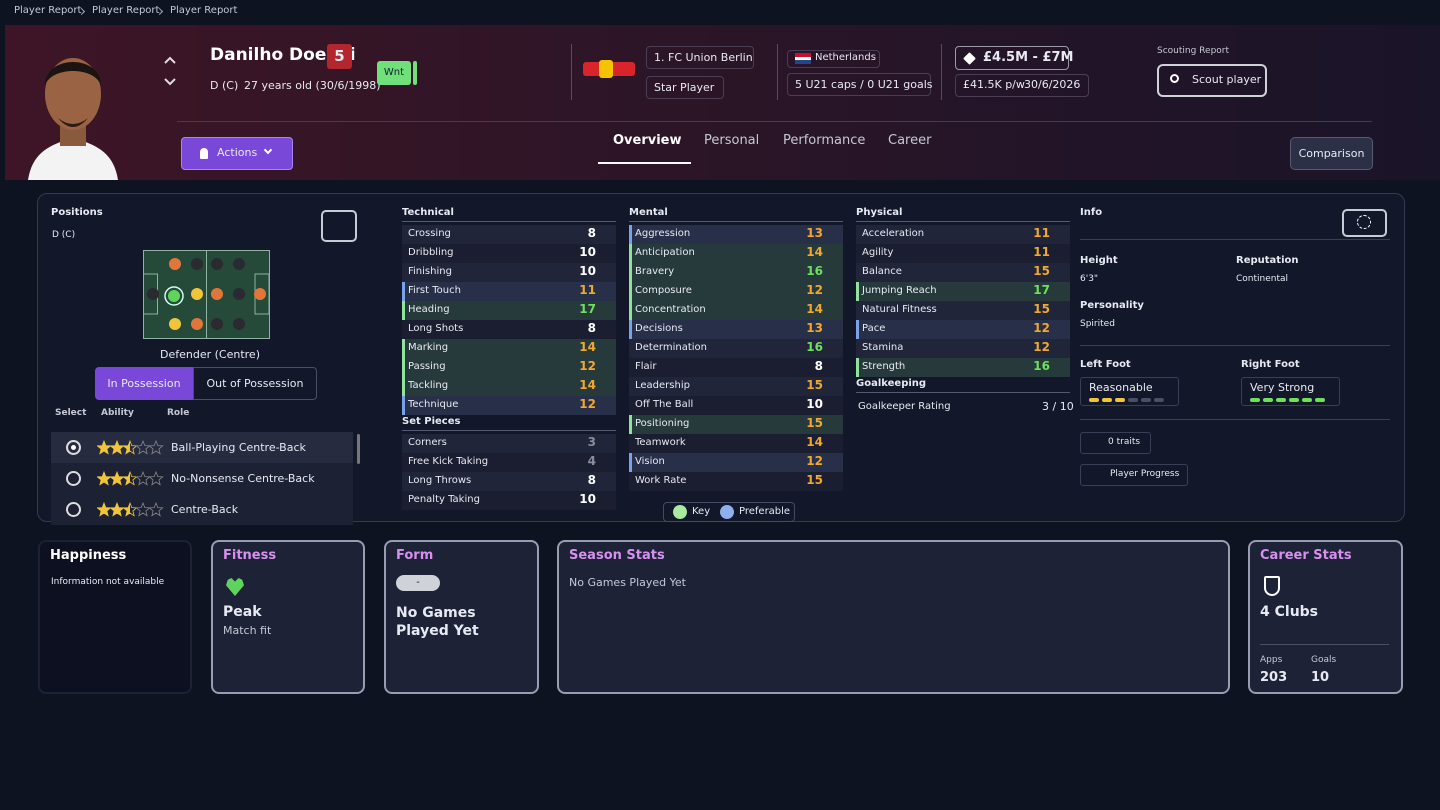 The image size is (1440, 810). I want to click on attribute-row: Acceleration 11, so click(963, 234).